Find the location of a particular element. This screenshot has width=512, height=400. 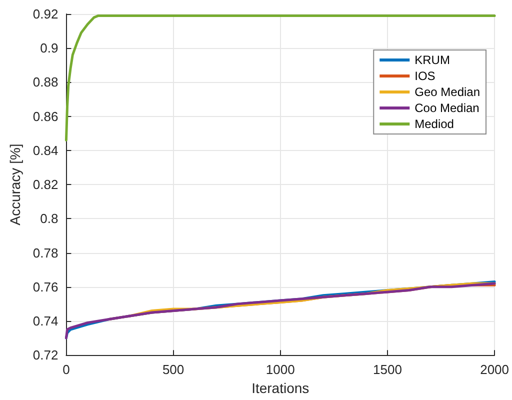

x-axis-title: Iterations is located at coordinates (281, 388).